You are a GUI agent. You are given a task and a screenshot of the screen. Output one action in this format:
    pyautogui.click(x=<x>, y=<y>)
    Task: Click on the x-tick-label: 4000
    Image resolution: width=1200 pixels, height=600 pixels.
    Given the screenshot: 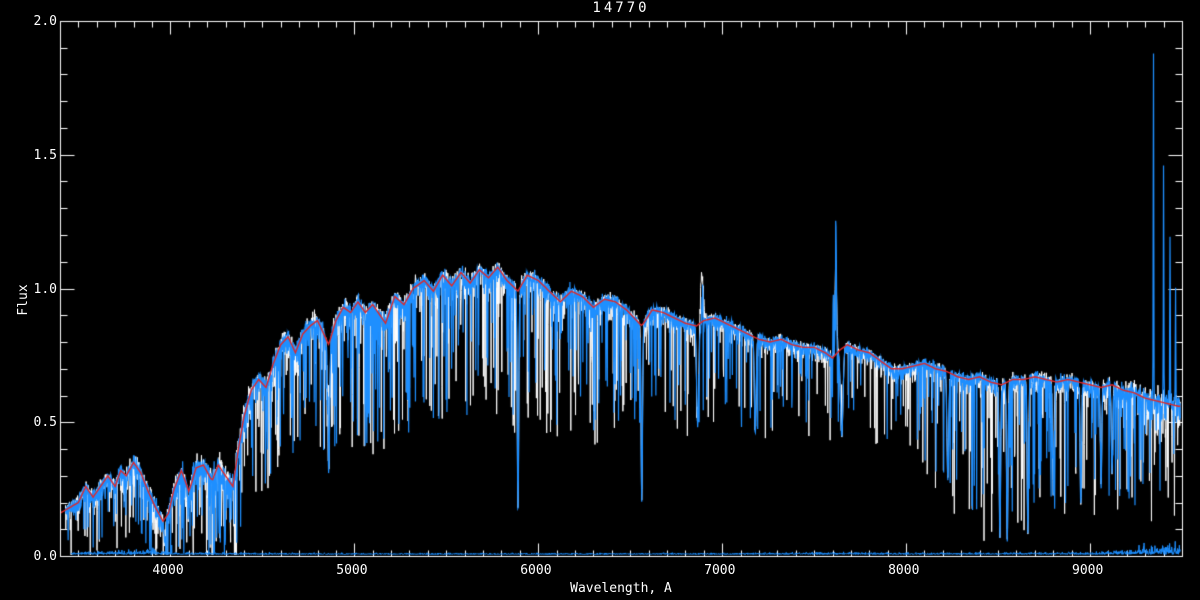 What is the action you would take?
    pyautogui.click(x=168, y=570)
    